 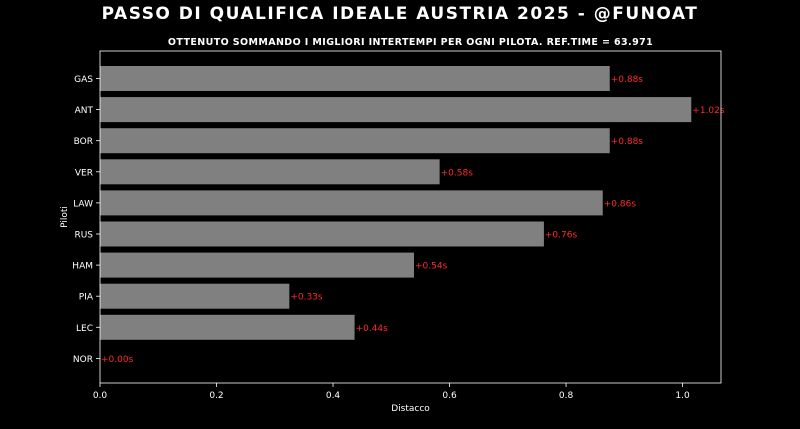 I want to click on data-label-law: +0.86s, so click(x=620, y=204).